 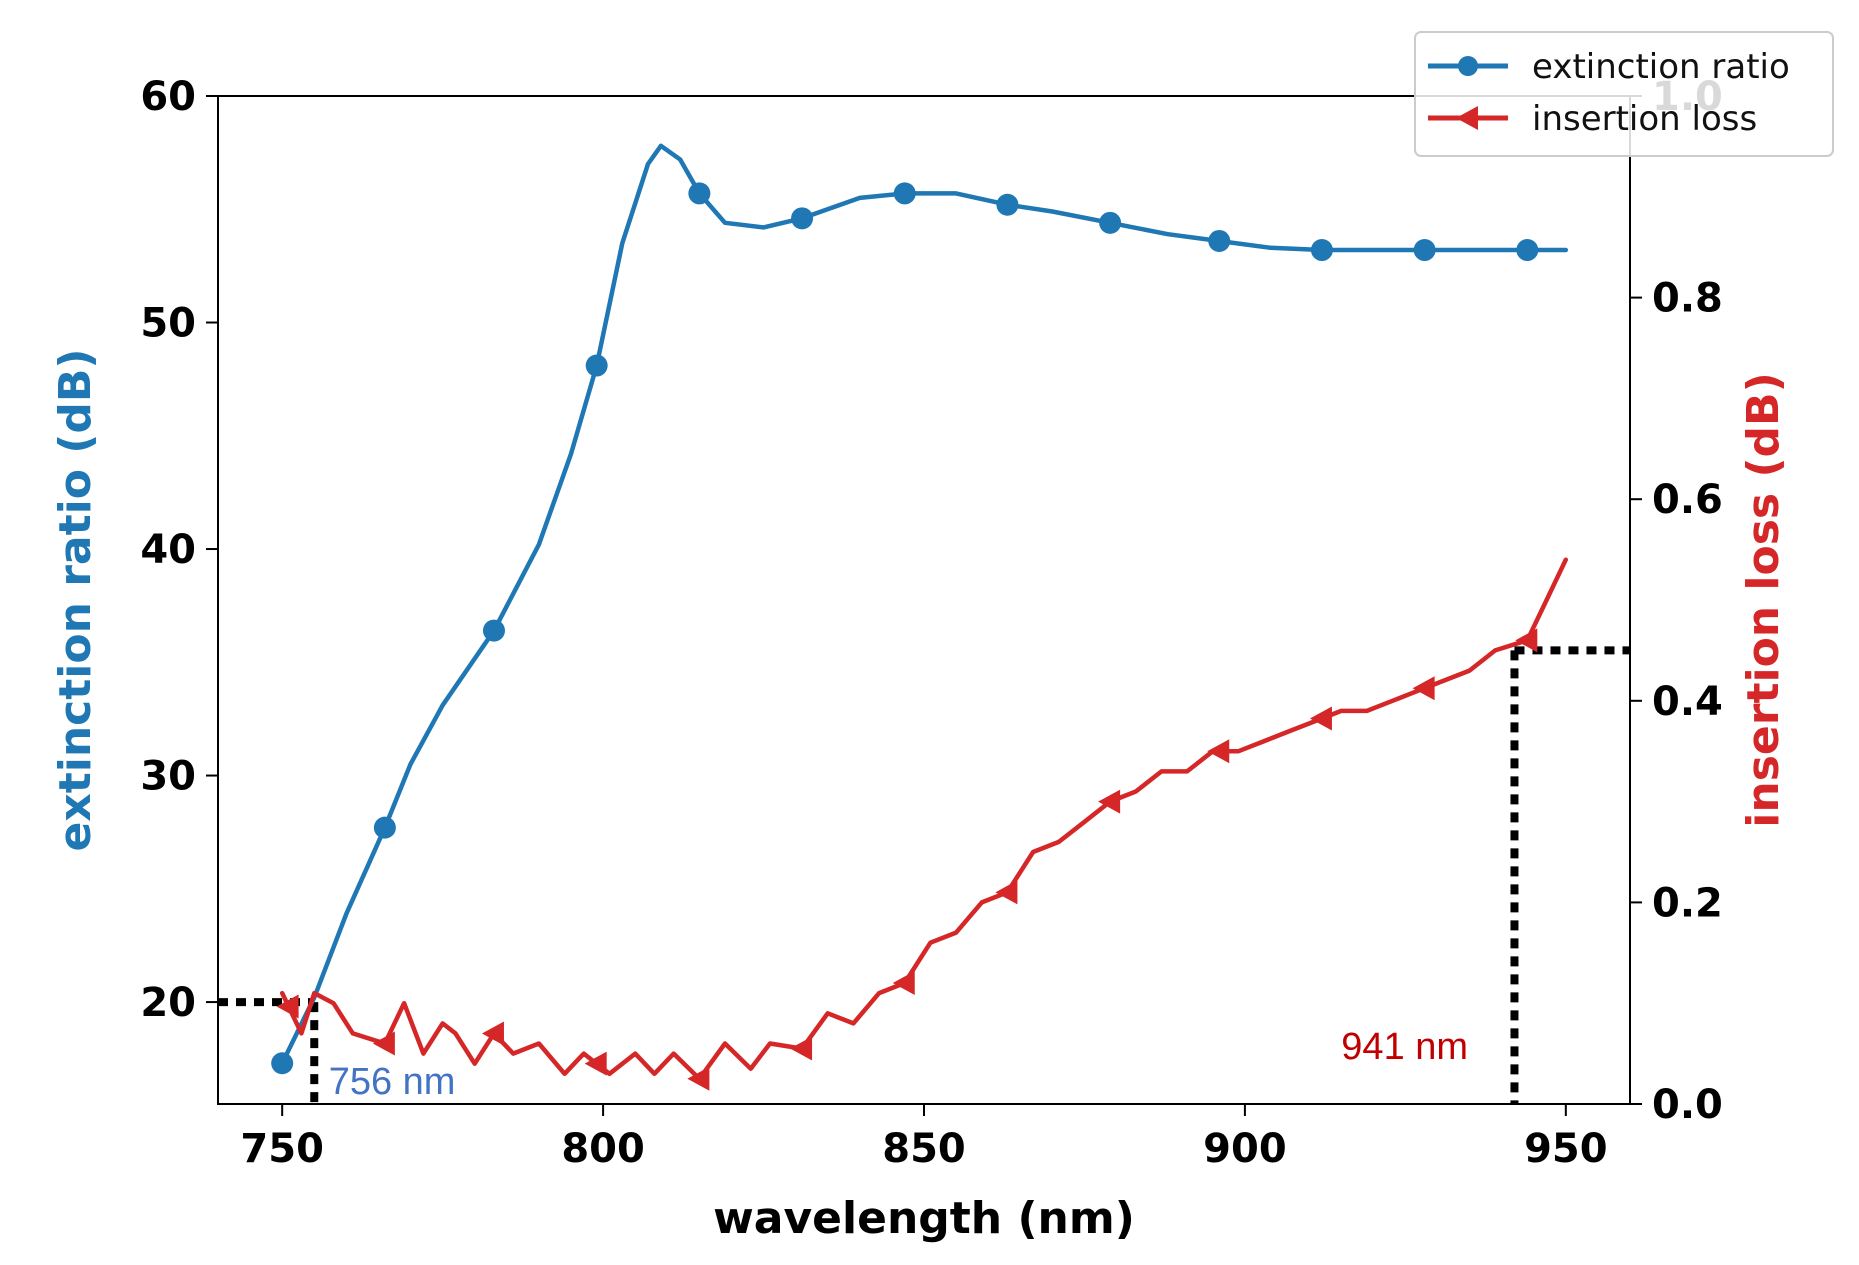 What do you see at coordinates (1687, 702) in the screenshot?
I see `y-right-tick-label: 0.4` at bounding box center [1687, 702].